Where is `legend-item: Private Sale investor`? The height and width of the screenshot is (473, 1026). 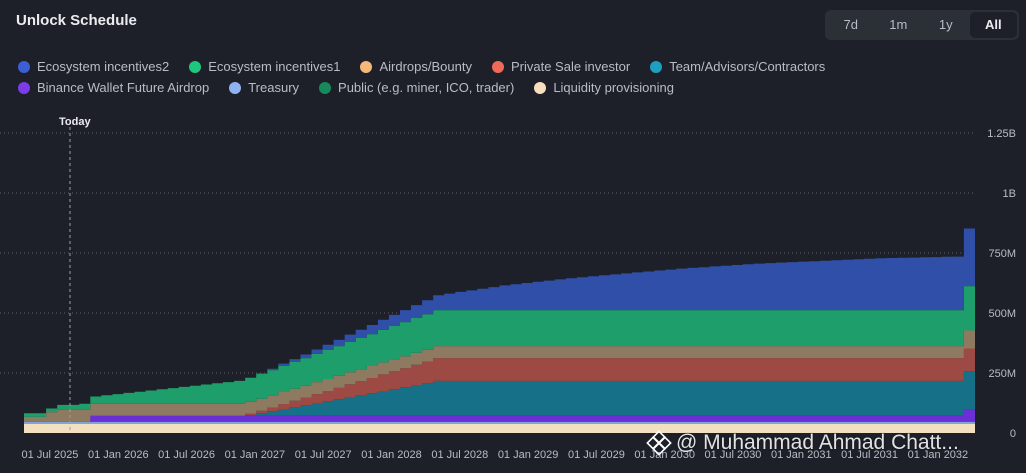 legend-item: Private Sale investor is located at coordinates (561, 66).